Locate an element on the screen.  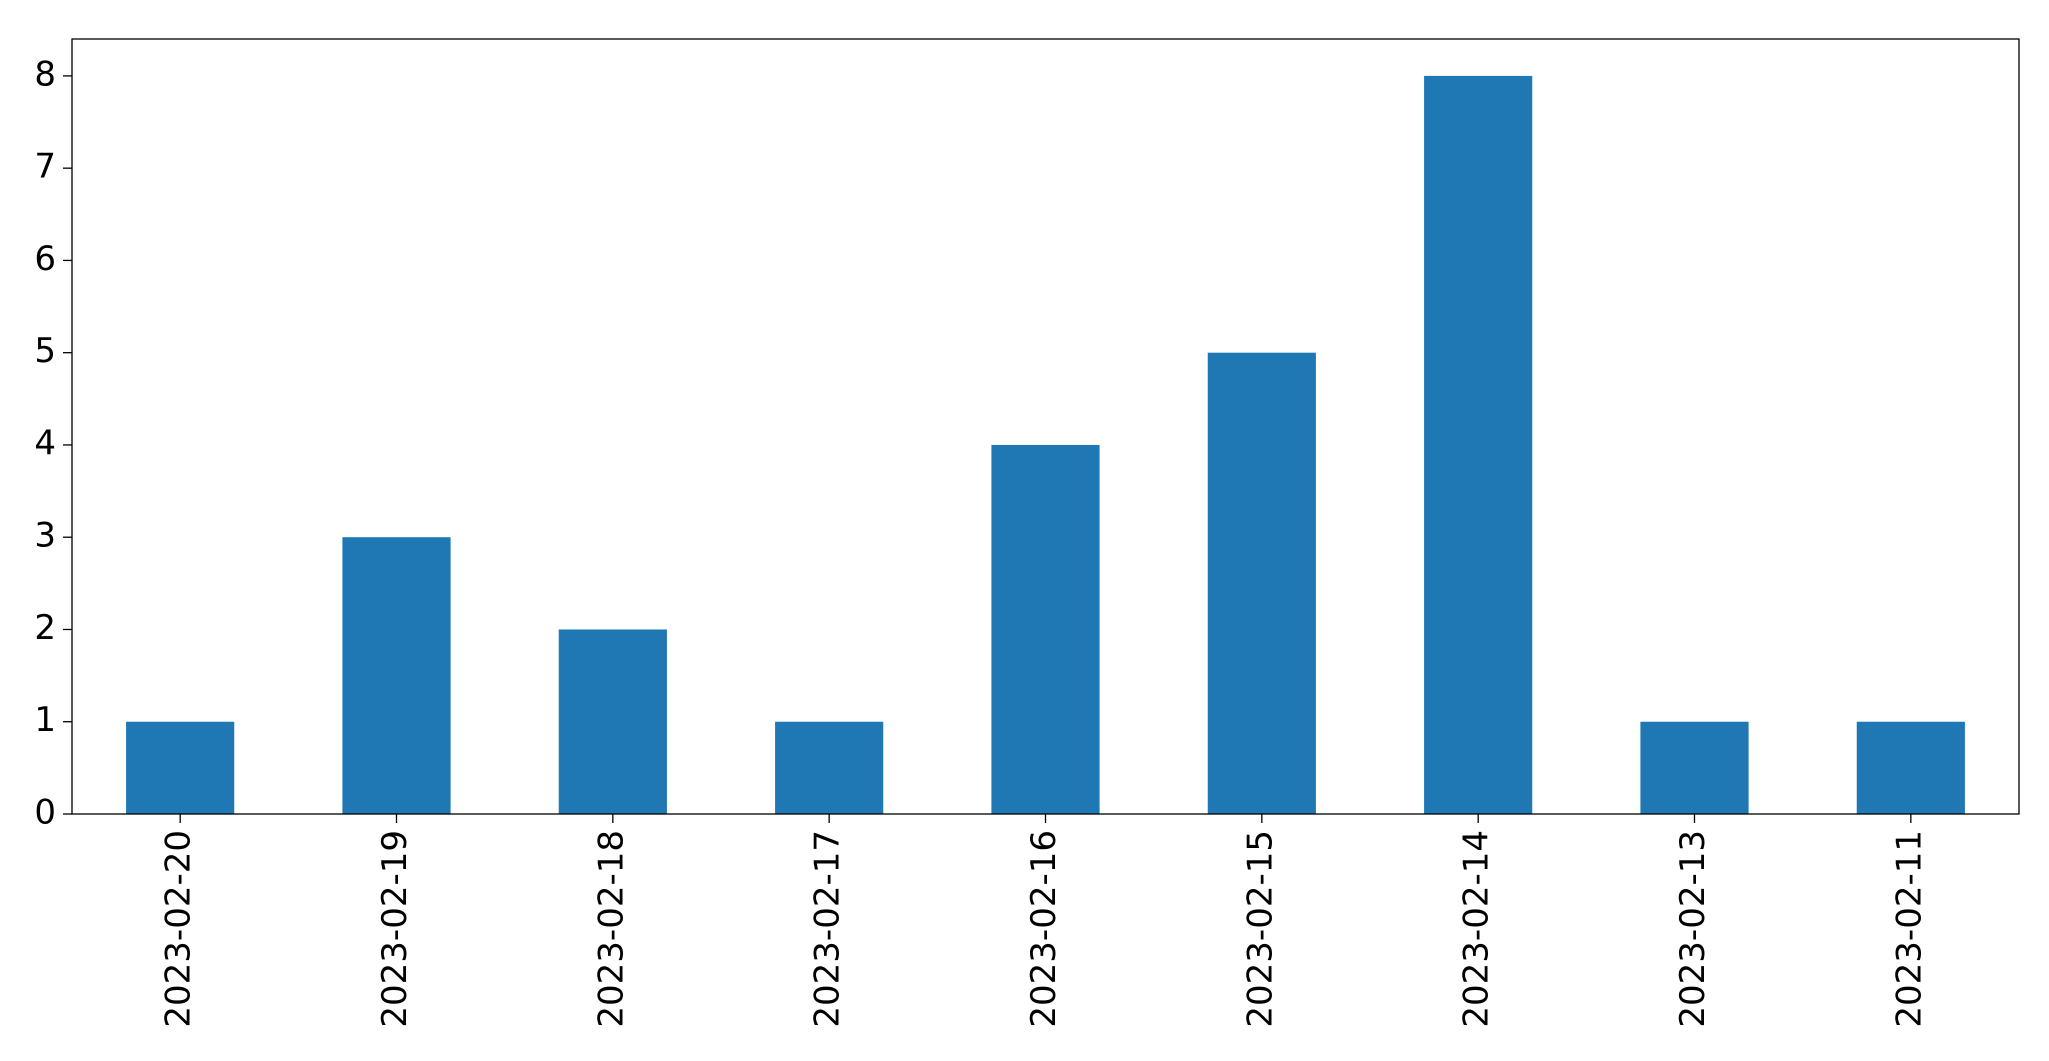
y-tick-label: 6 is located at coordinates (45, 259).